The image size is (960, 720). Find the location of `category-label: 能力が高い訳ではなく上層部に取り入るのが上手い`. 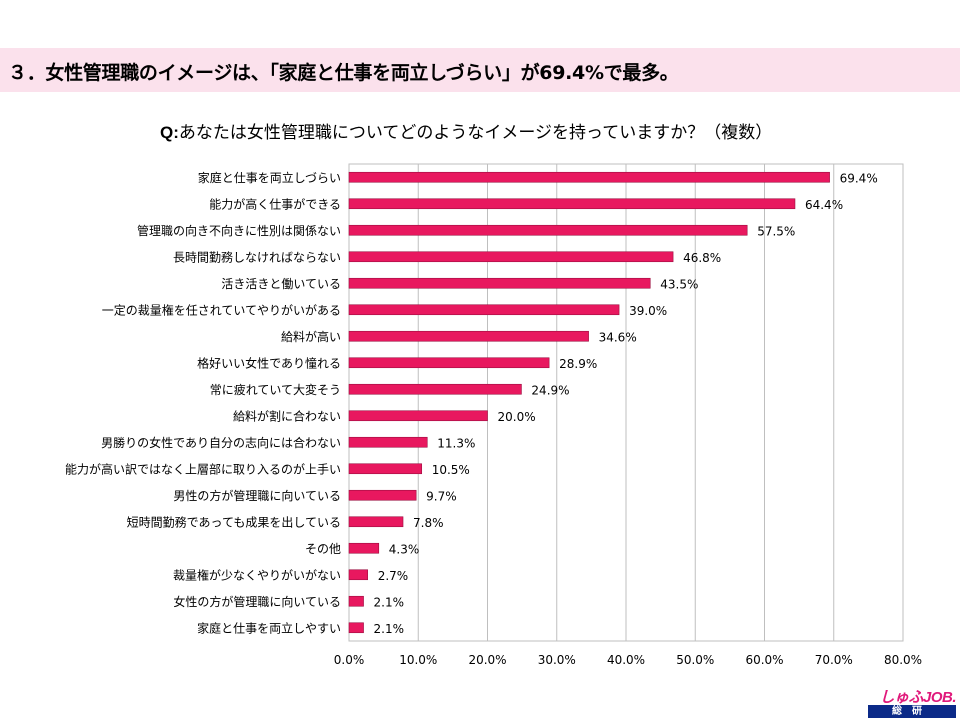

category-label: 能力が高い訳ではなく上層部に取り入るのが上手い is located at coordinates (203, 468).